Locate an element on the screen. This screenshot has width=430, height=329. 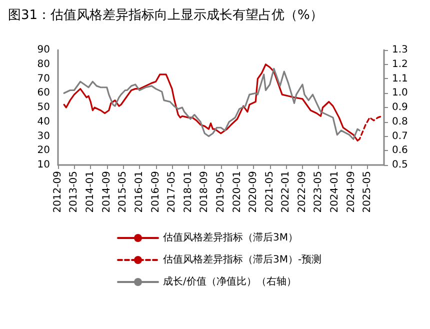
x-tick-label: 2020-01 is located at coordinates (237, 192).